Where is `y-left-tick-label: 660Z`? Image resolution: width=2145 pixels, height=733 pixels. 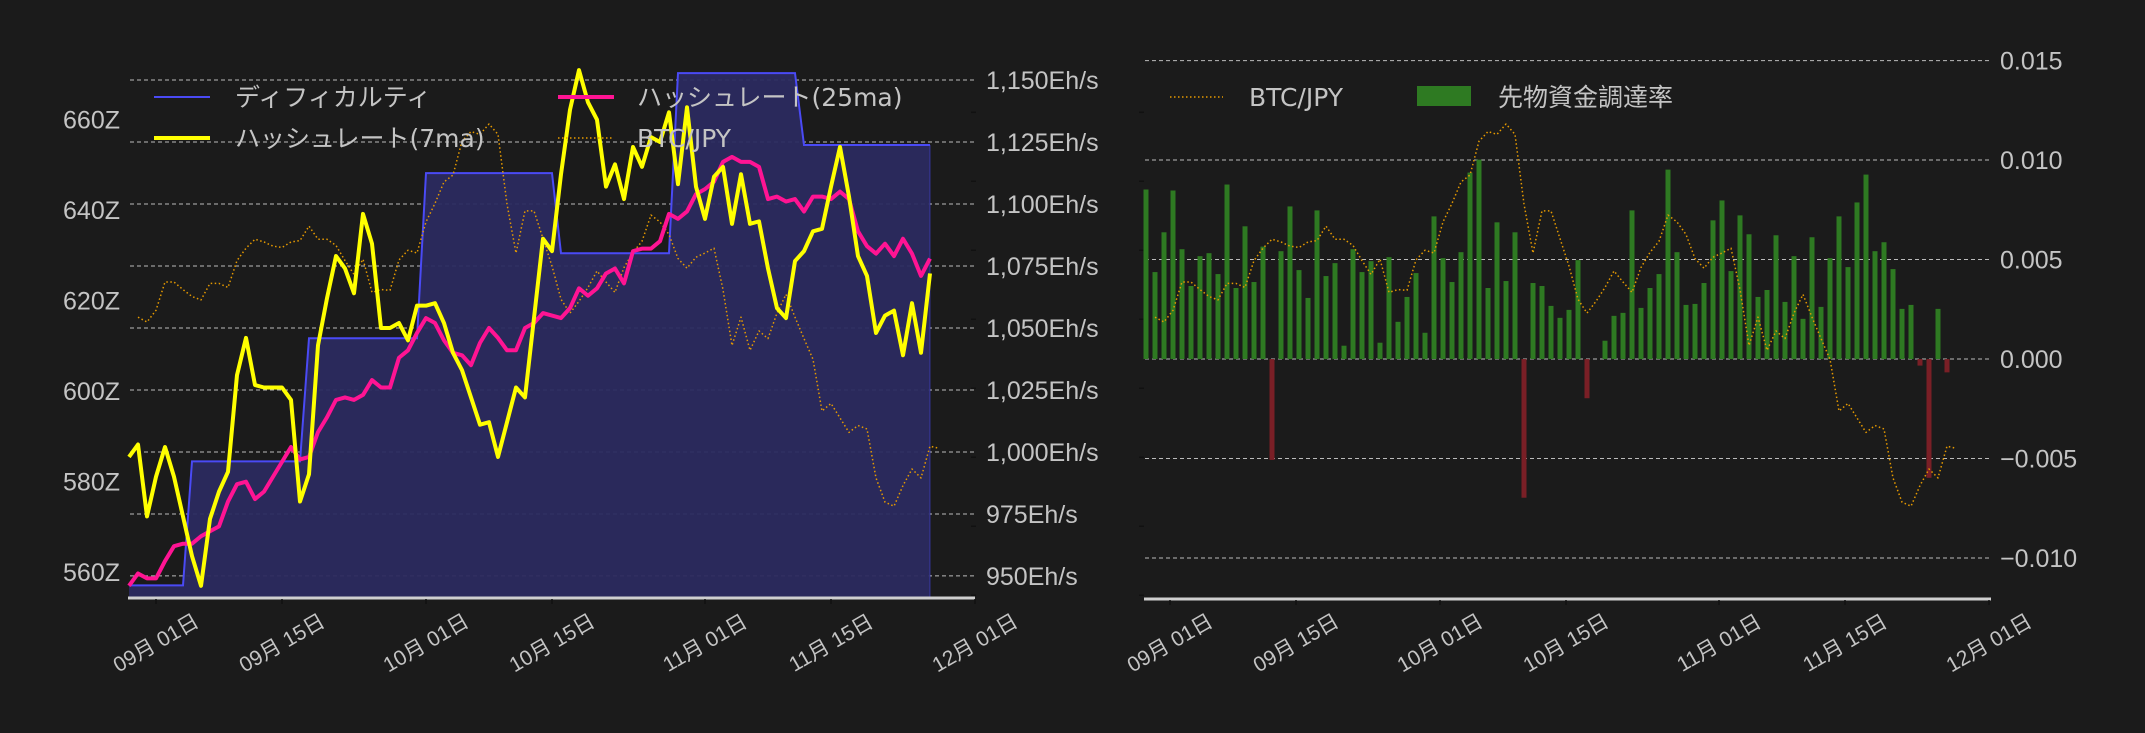
y-left-tick-label: 660Z is located at coordinates (91, 121).